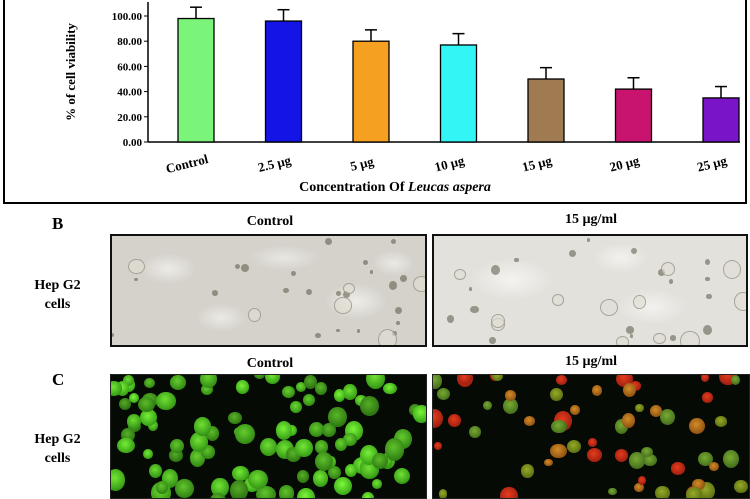 The height and width of the screenshot is (499, 750). Describe the element at coordinates (57, 304) in the screenshot. I see `panel-b-row-label-line2: cells` at that location.